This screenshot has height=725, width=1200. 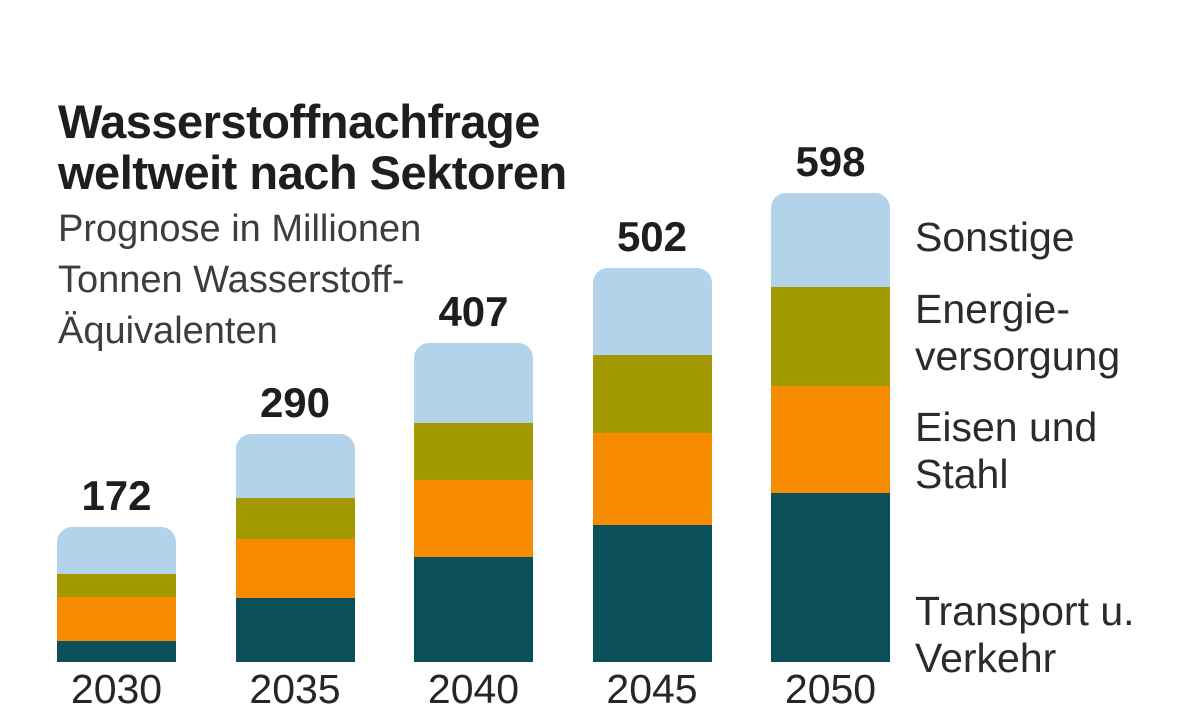 I want to click on bar-segment-2045-energieversorgung, so click(x=652, y=394).